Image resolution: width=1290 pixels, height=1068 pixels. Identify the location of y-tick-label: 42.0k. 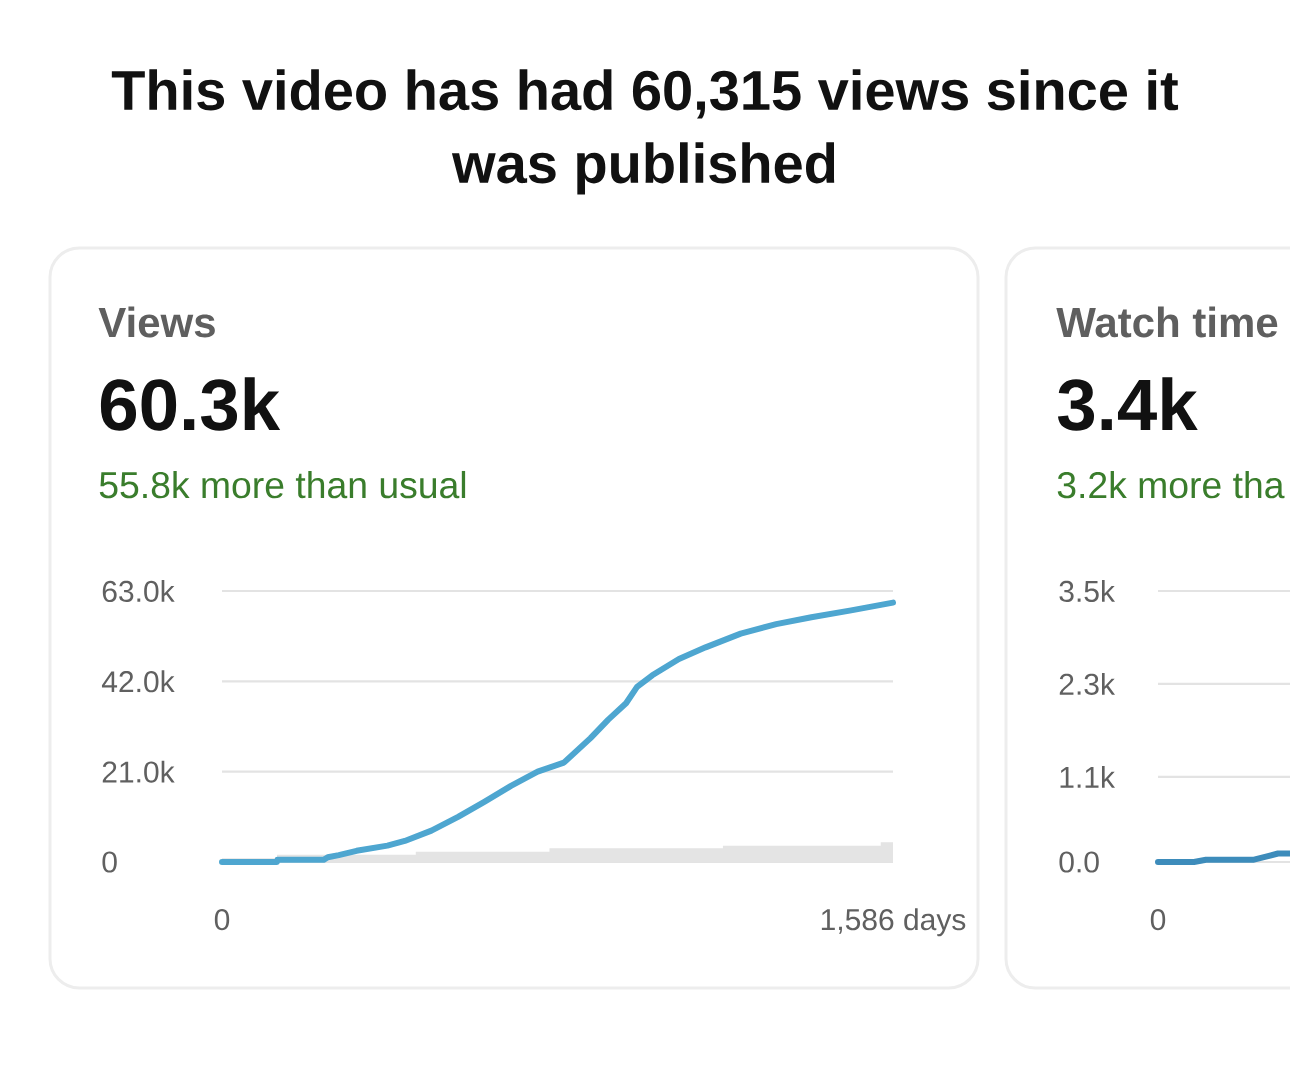
(138, 681).